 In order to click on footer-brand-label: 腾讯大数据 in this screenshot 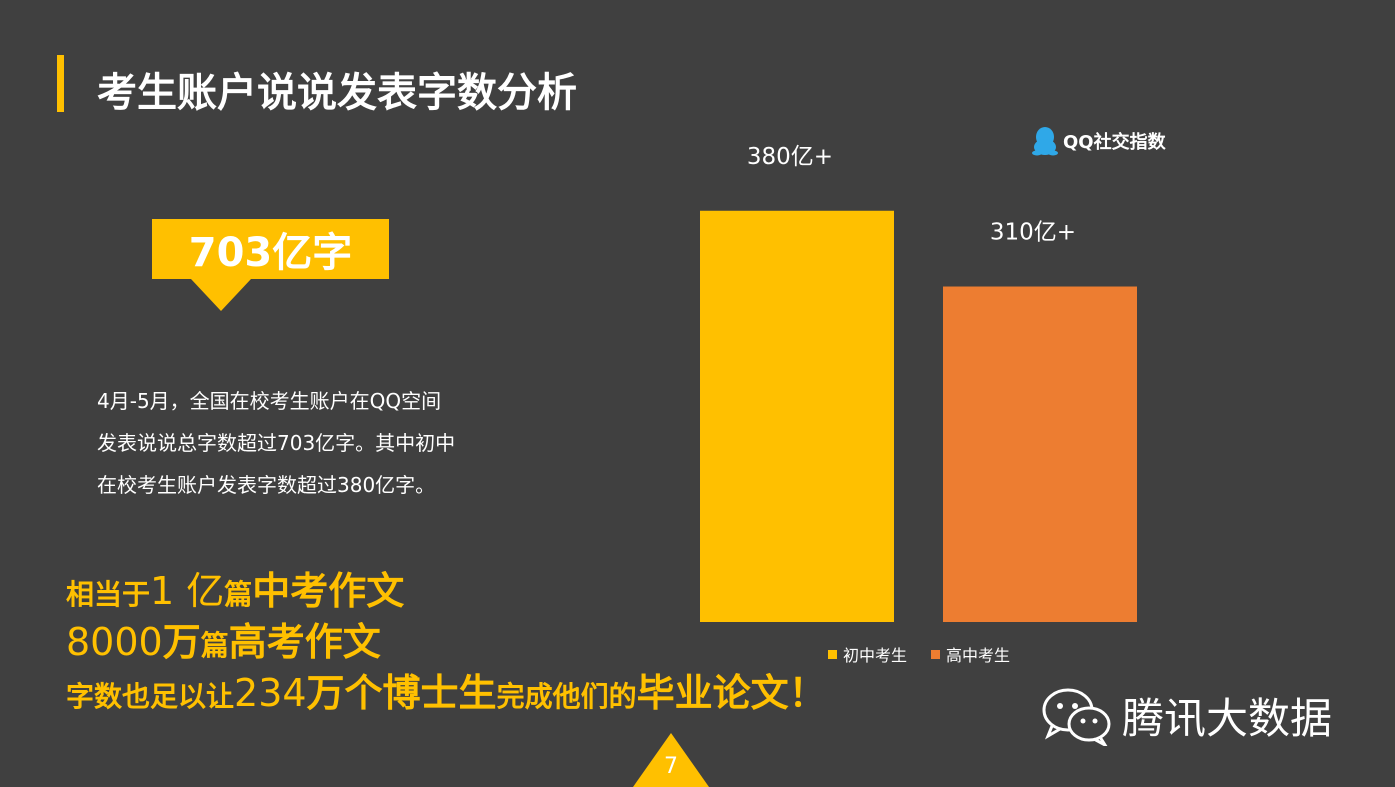, I will do `click(1227, 718)`.